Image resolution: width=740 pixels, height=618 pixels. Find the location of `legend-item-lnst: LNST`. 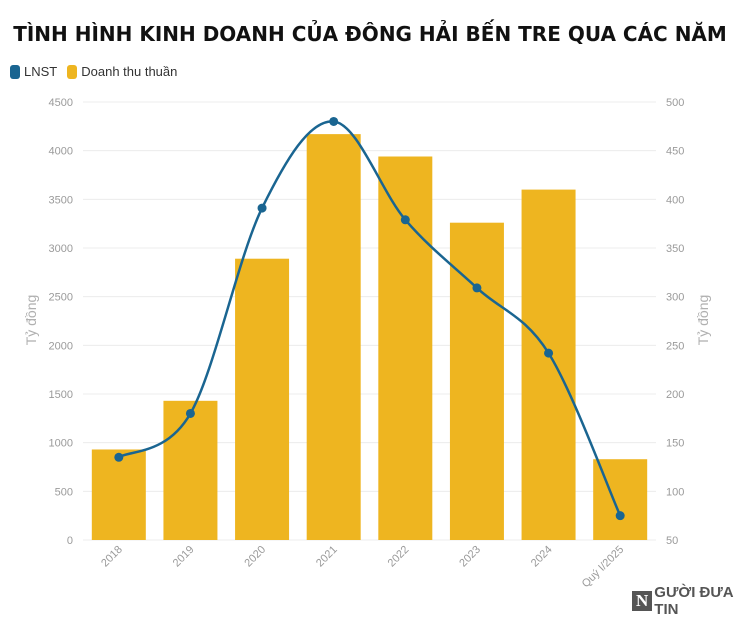

legend-item-lnst: LNST is located at coordinates (33, 71).